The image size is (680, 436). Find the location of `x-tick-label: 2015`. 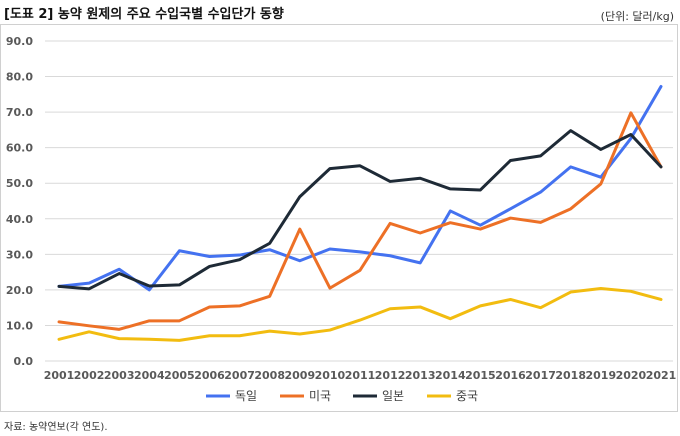

x-tick-label: 2015 is located at coordinates (480, 375).